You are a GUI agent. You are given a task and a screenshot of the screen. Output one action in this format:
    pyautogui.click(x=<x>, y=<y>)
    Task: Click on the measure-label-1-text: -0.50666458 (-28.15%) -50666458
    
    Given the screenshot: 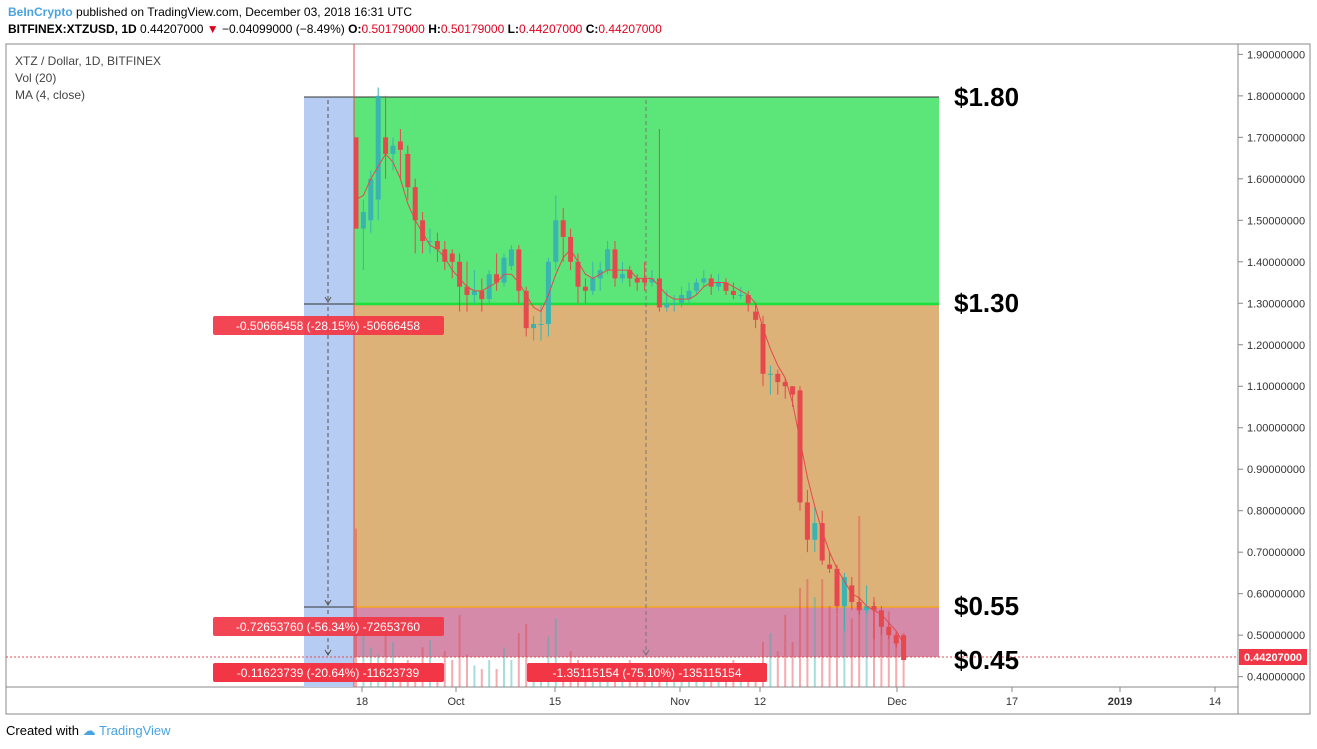 What is the action you would take?
    pyautogui.click(x=328, y=326)
    